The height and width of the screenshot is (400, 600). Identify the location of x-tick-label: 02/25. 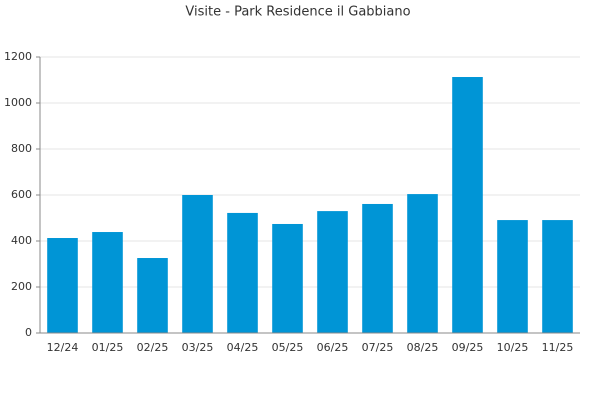
(153, 347).